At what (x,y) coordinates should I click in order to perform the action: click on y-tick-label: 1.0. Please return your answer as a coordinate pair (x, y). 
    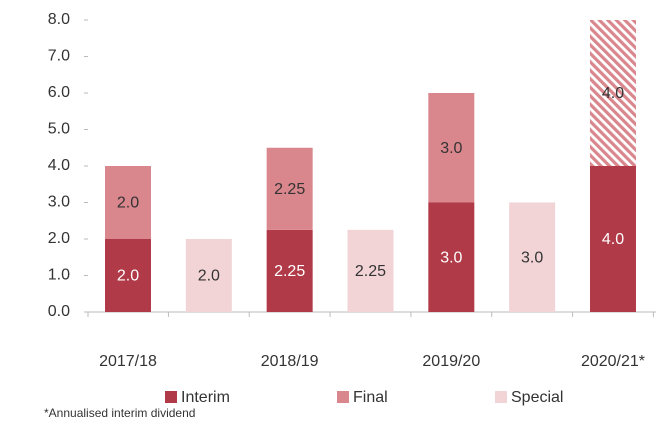
    Looking at the image, I should click on (59, 275).